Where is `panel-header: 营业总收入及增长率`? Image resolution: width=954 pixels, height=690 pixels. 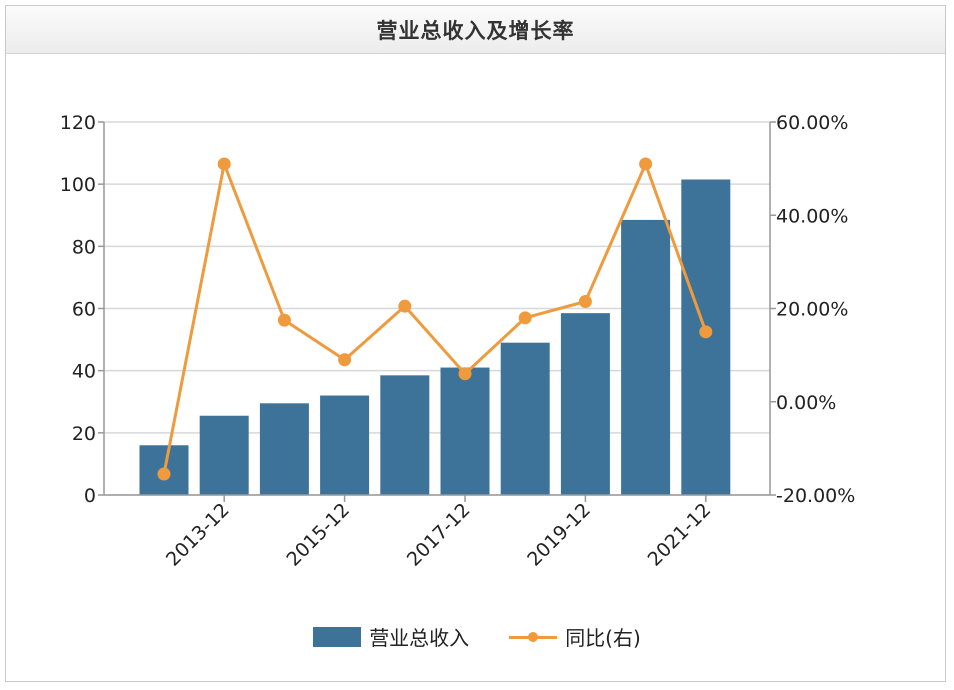
panel-header: 营业总收入及增长率 is located at coordinates (475, 30).